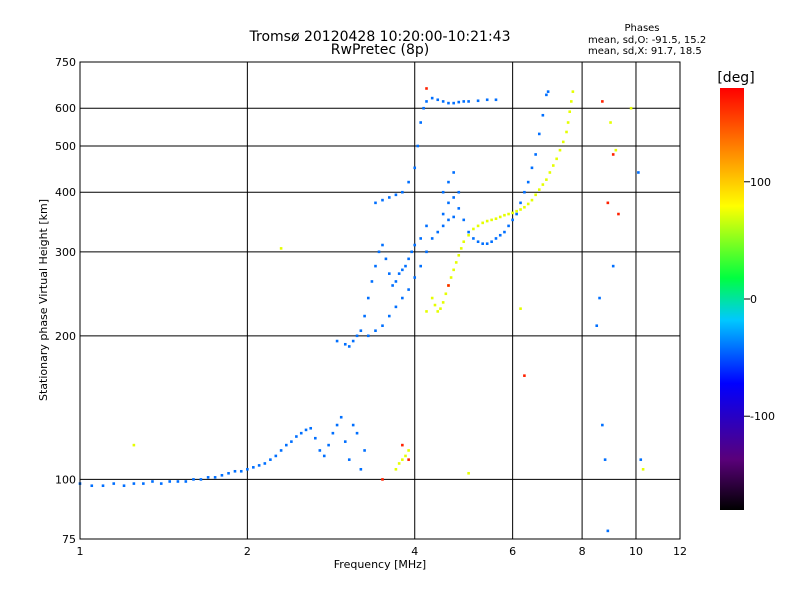 Image resolution: width=800 pixels, height=600 pixels. Describe the element at coordinates (65, 301) in the screenshot. I see `y-axis-ticks: 75 100 200 300 400 500 600 750` at that location.